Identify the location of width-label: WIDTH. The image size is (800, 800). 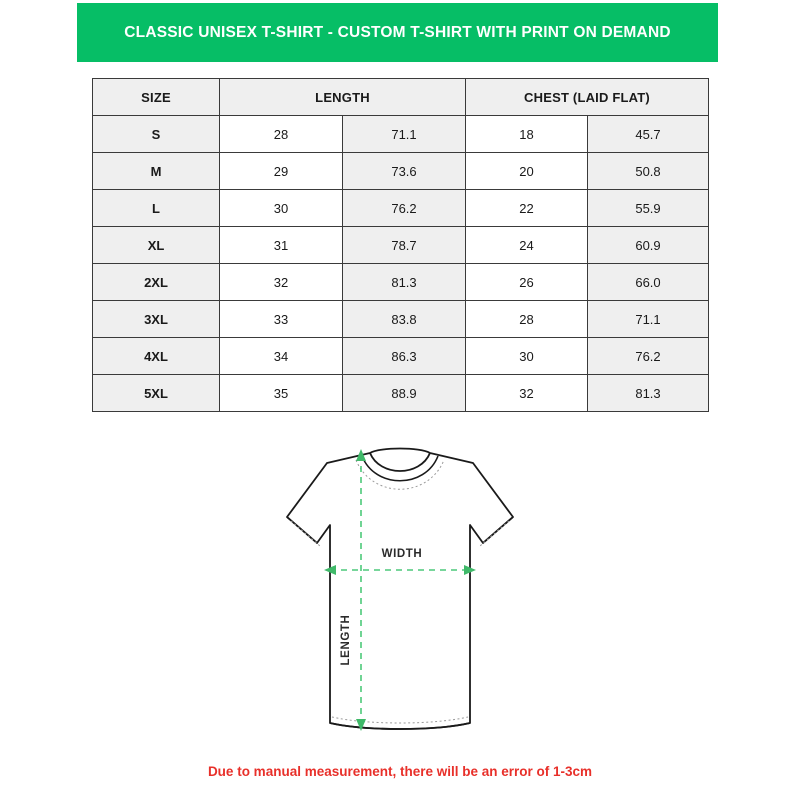
(402, 554).